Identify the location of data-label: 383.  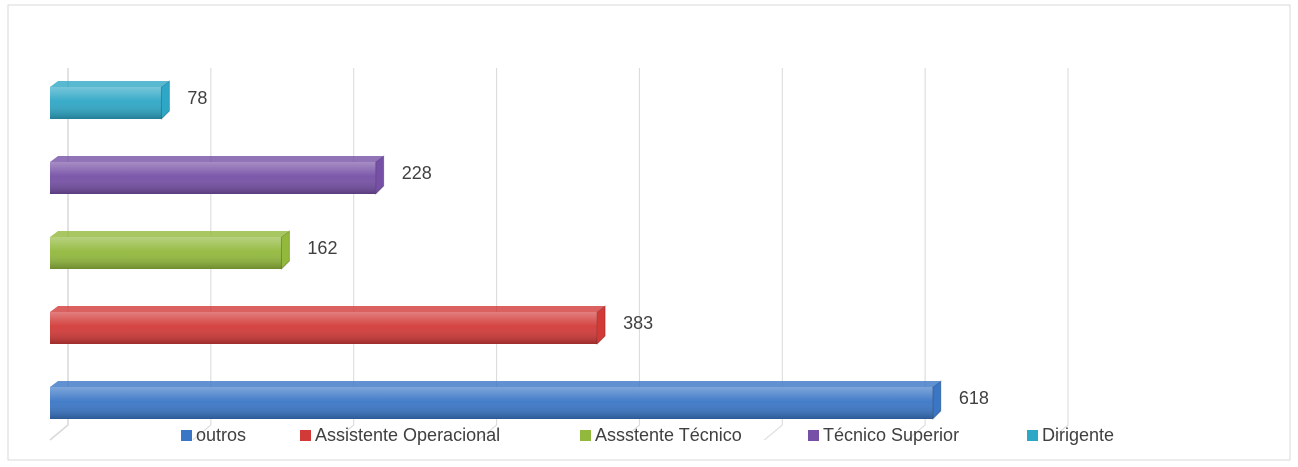
(638, 323).